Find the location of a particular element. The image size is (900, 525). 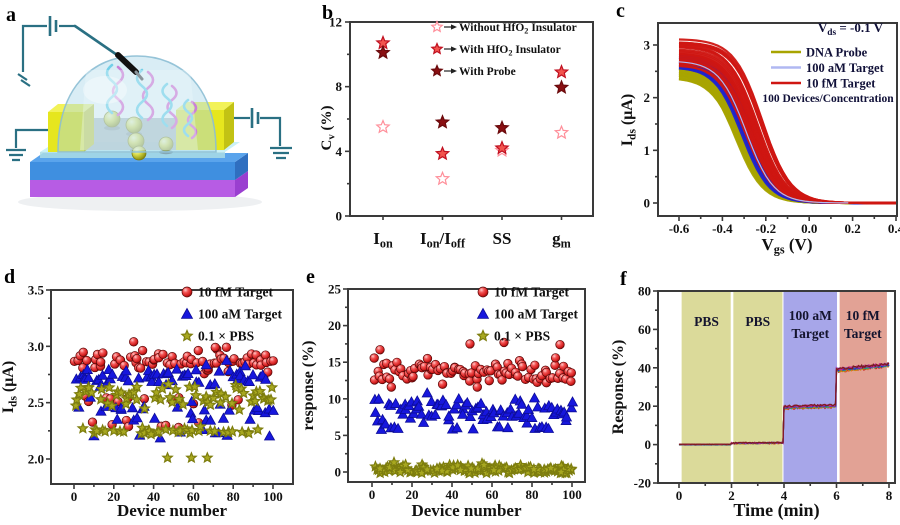

svg-text: 100 aM is located at coordinates (810, 315).